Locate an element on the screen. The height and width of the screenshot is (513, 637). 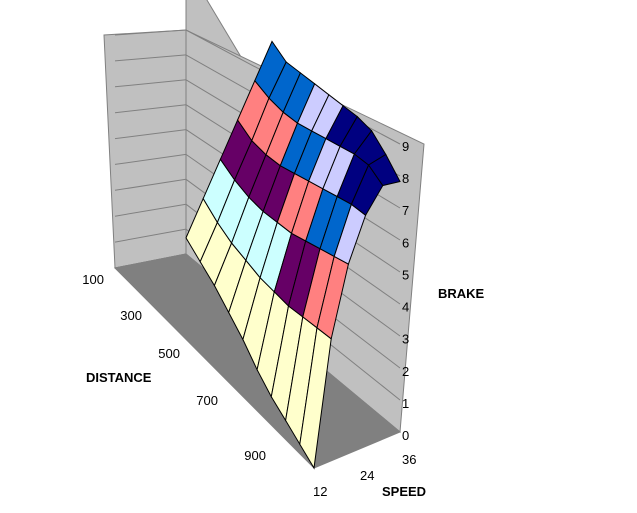
brake-tick-label: 2 is located at coordinates (405, 371).